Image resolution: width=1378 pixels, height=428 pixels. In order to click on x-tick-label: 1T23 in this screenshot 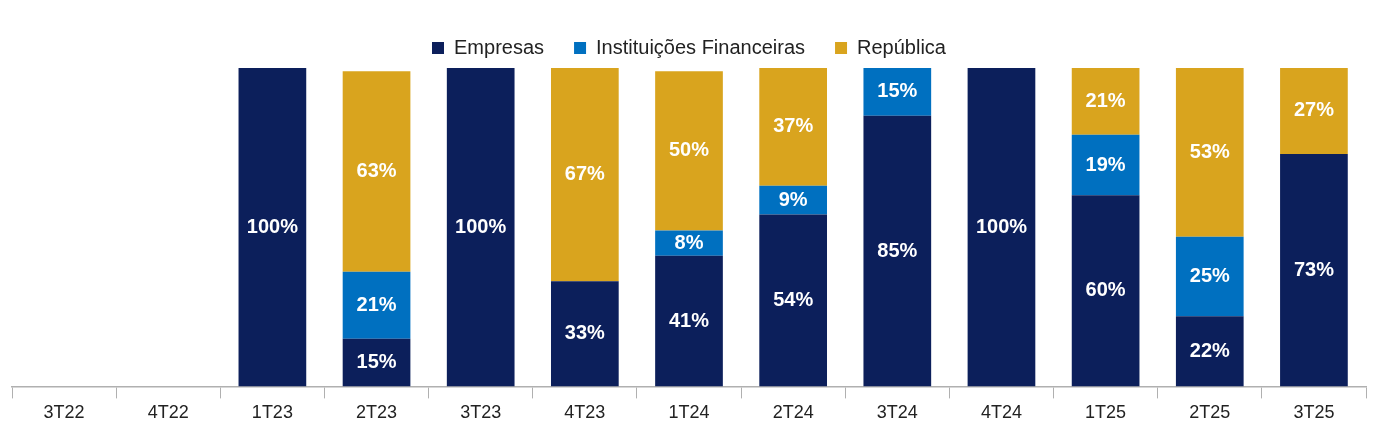, I will do `click(272, 412)`.